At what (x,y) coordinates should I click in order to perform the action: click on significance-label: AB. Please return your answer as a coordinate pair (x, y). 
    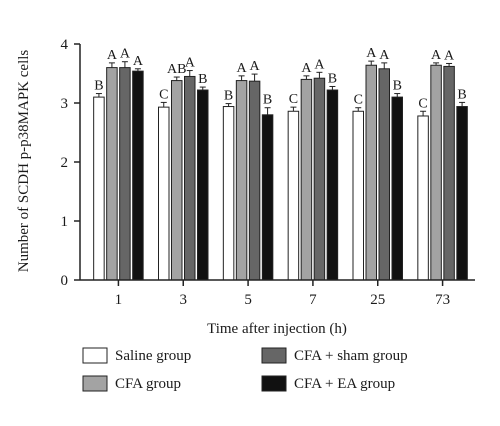
    Looking at the image, I should click on (176, 69).